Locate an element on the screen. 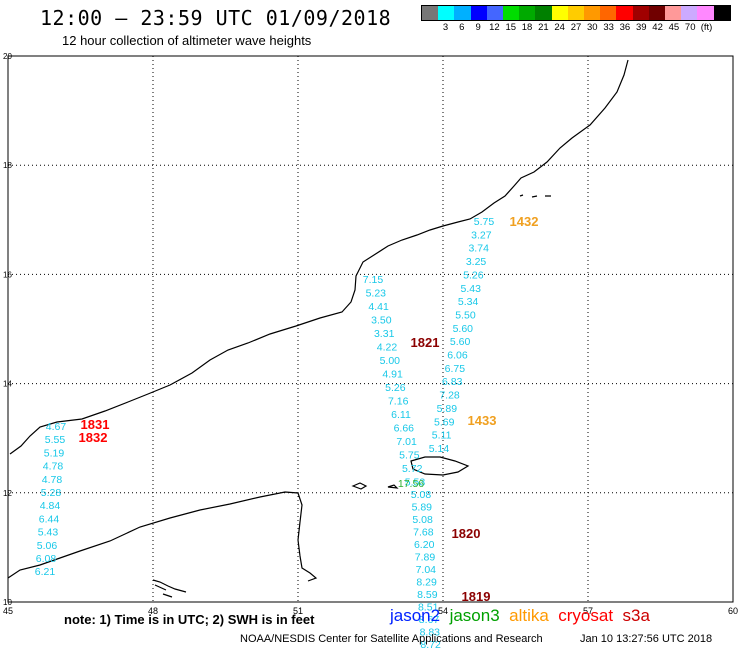 The image size is (740, 650). colorbar-tick-label: 45 is located at coordinates (674, 27).